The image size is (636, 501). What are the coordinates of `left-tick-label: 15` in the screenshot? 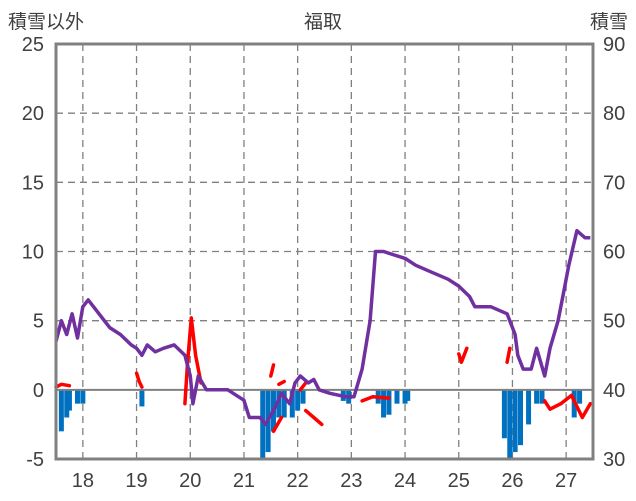 It's located at (33, 183).